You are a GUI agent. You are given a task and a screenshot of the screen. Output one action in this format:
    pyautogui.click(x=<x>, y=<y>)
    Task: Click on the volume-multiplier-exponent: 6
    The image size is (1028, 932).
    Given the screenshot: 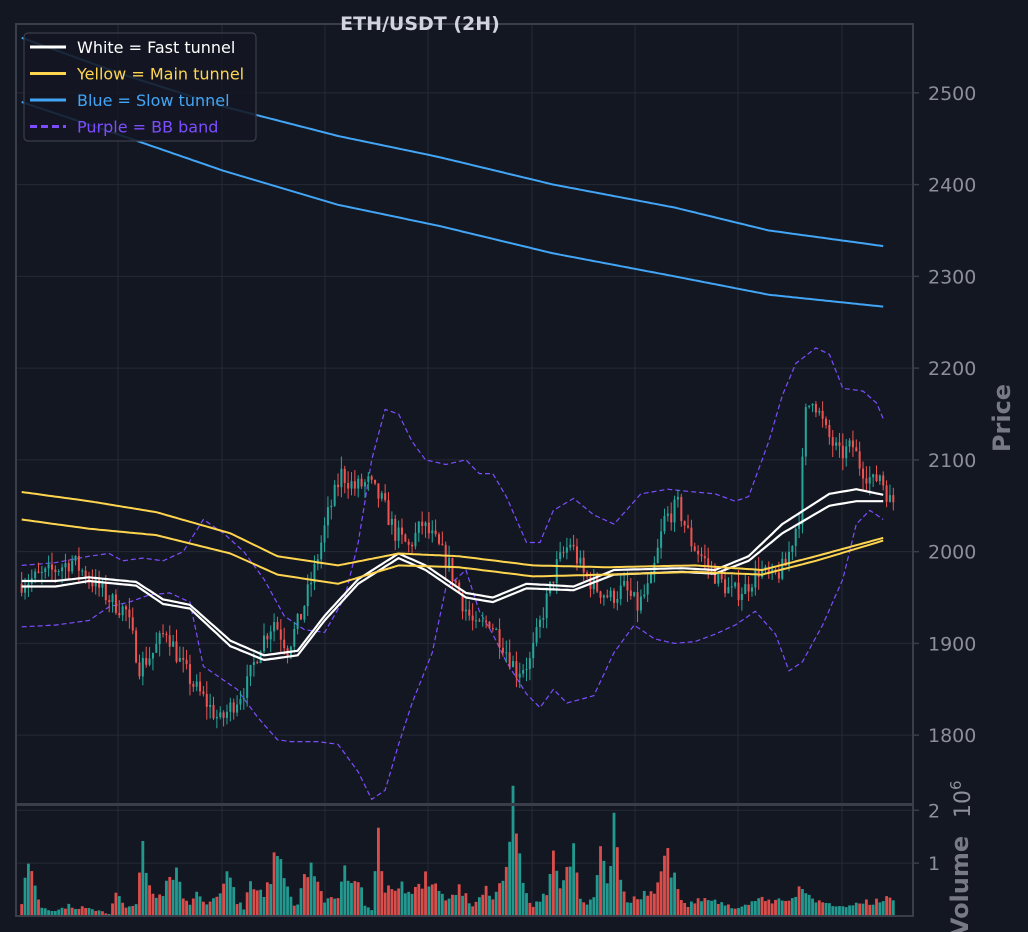 What is the action you would take?
    pyautogui.click(x=956, y=785)
    